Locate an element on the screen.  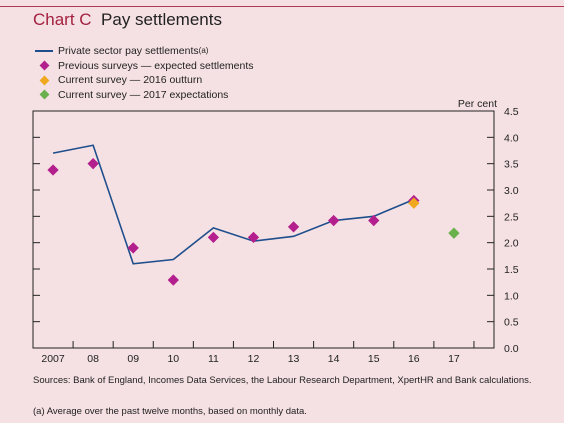
y-tick-label: 3.5 is located at coordinates (511, 165).